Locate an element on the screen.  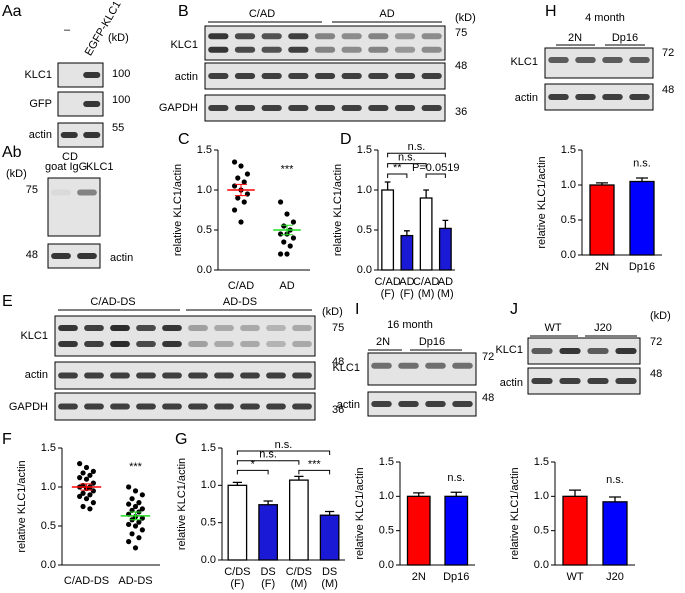
x-tick-label: AD is located at coordinates (286, 286).